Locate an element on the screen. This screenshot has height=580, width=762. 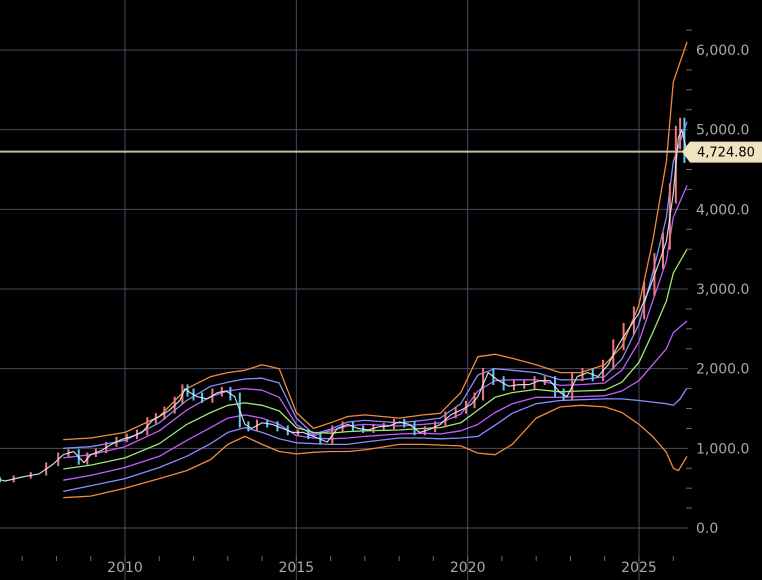
current-price-label-text: 4,724.80 is located at coordinates (726, 153).